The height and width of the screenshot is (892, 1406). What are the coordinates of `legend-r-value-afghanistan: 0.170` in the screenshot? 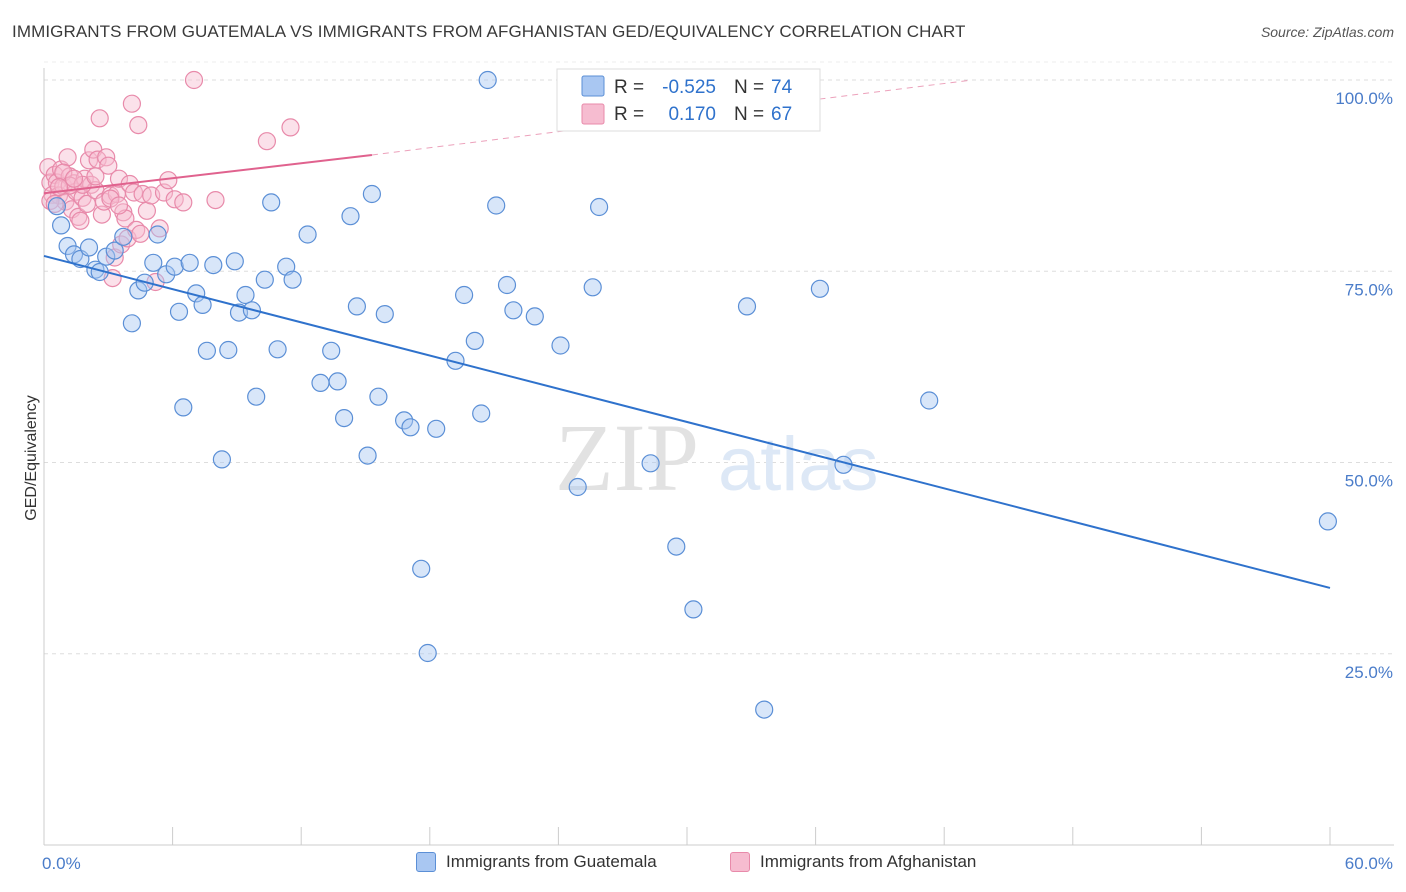 It's located at (692, 114).